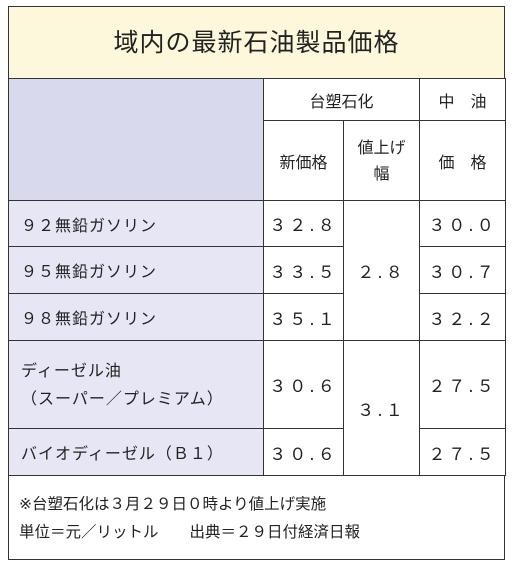 The width and height of the screenshot is (514, 585). What do you see at coordinates (136, 270) in the screenshot?
I see `fuel-name: ９５無鉛ガソリン` at bounding box center [136, 270].